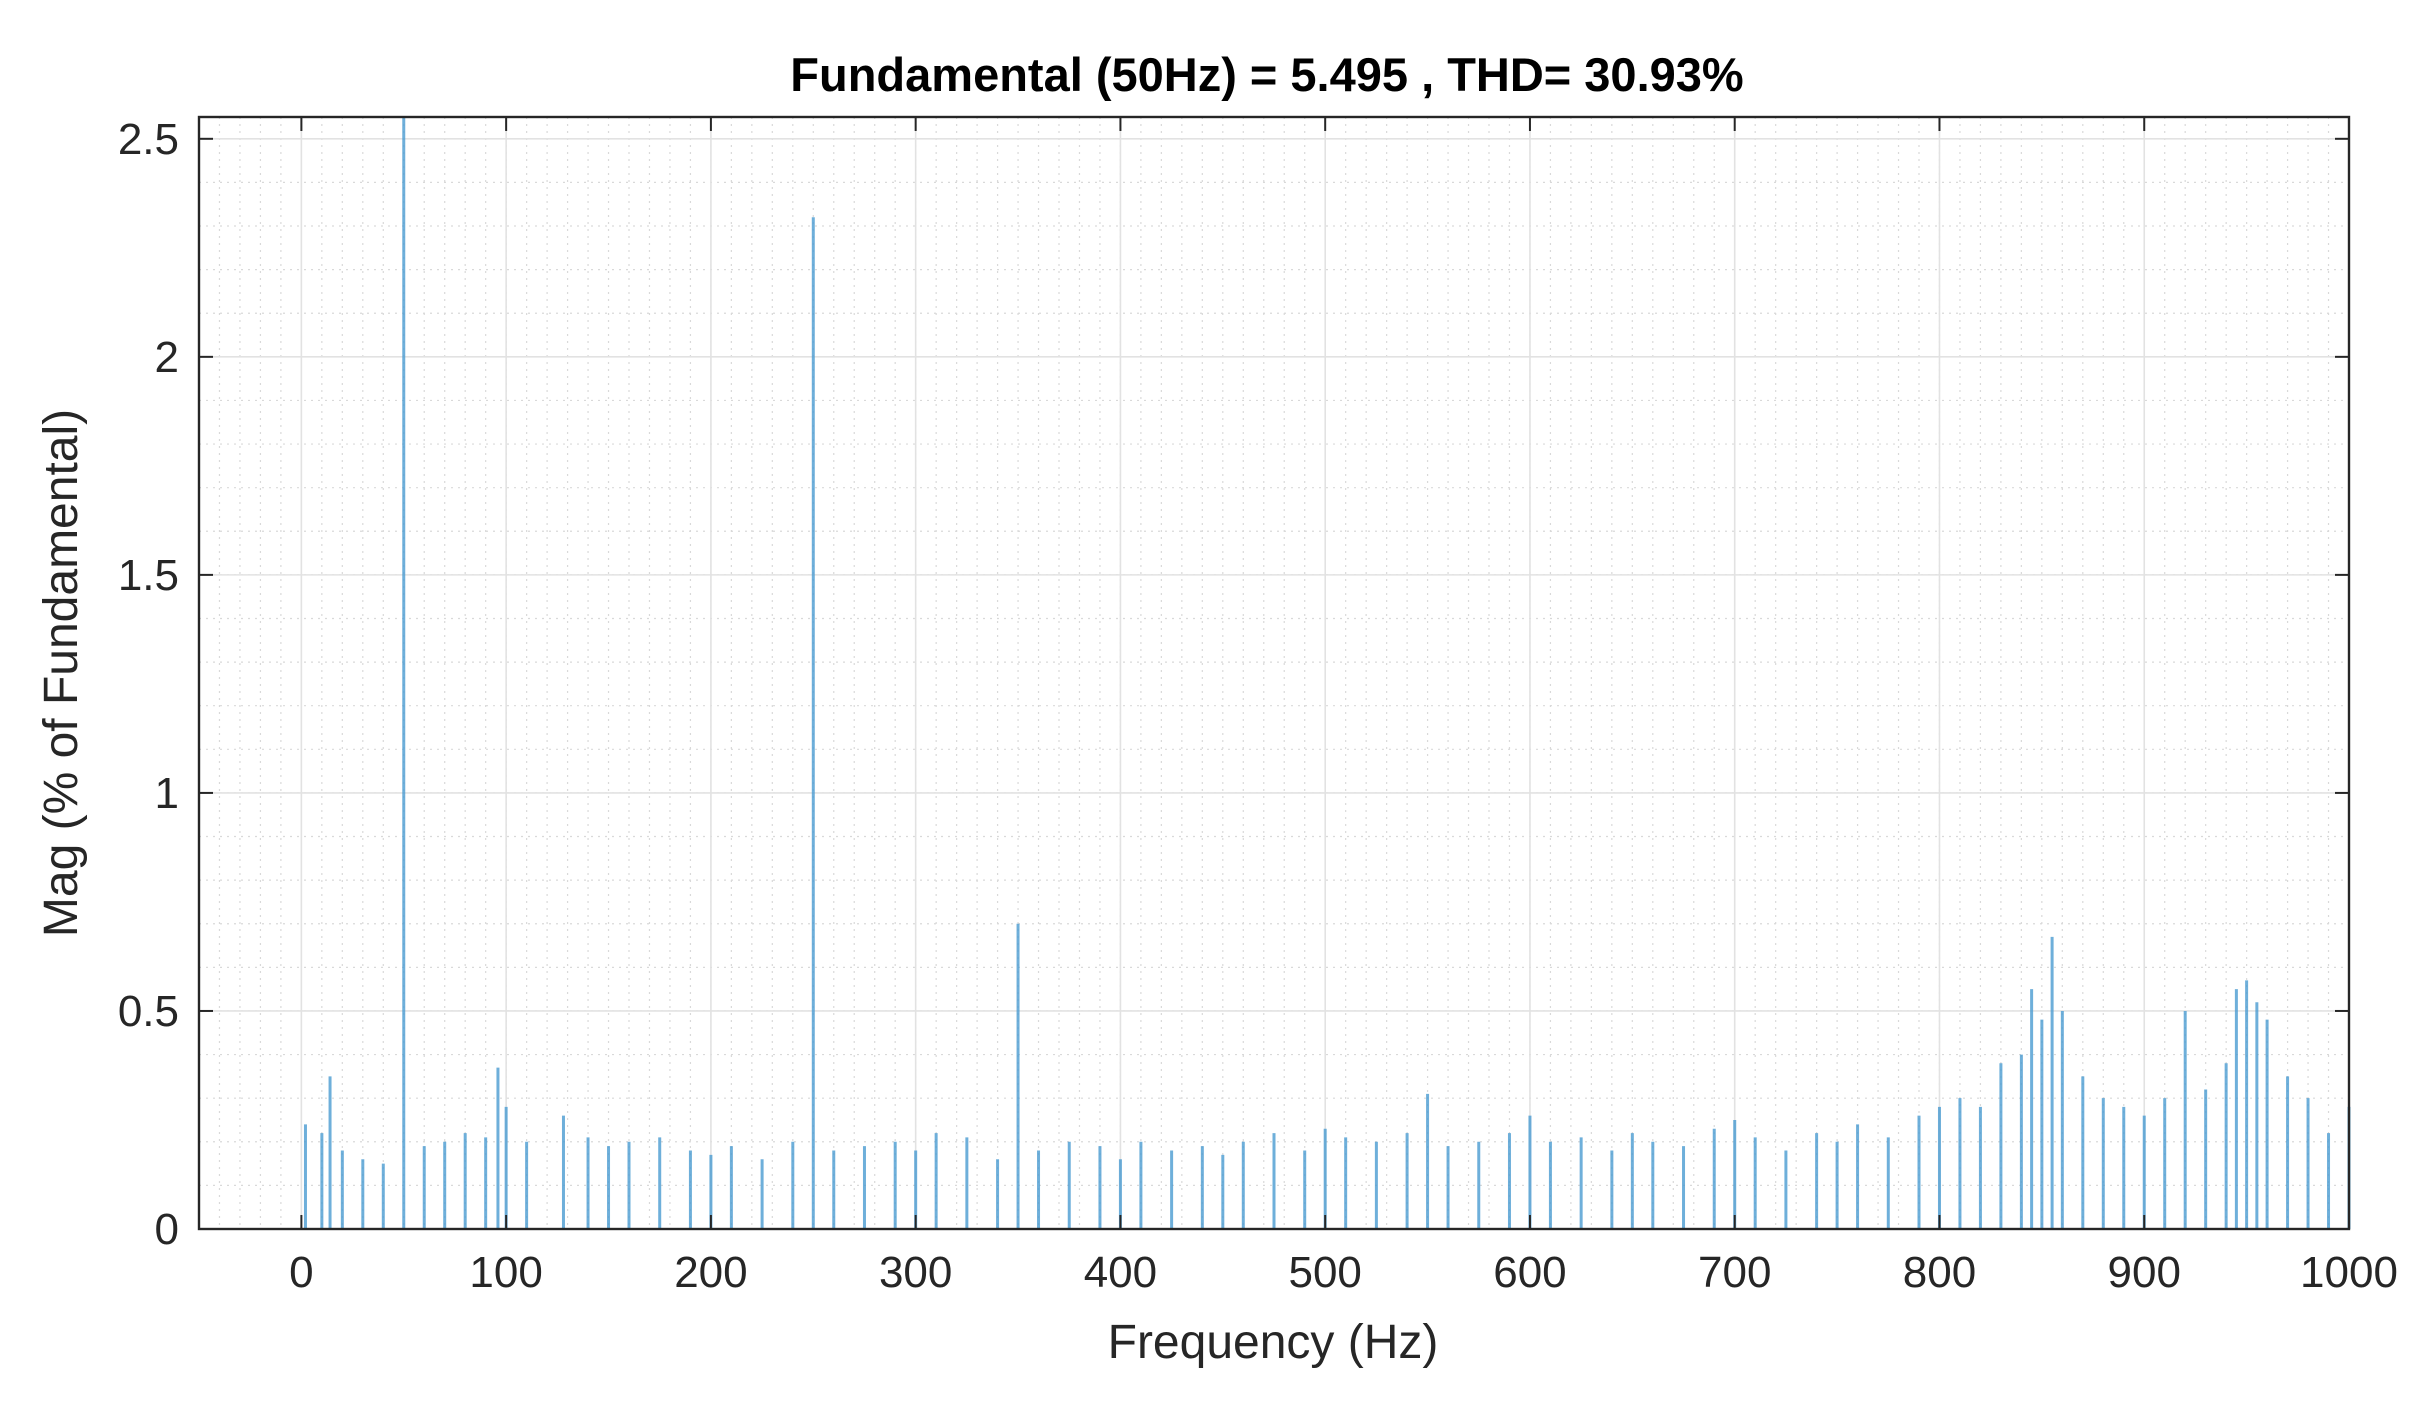 This screenshot has width=2422, height=1402. I want to click on y-tick-label: 2, so click(167, 357).